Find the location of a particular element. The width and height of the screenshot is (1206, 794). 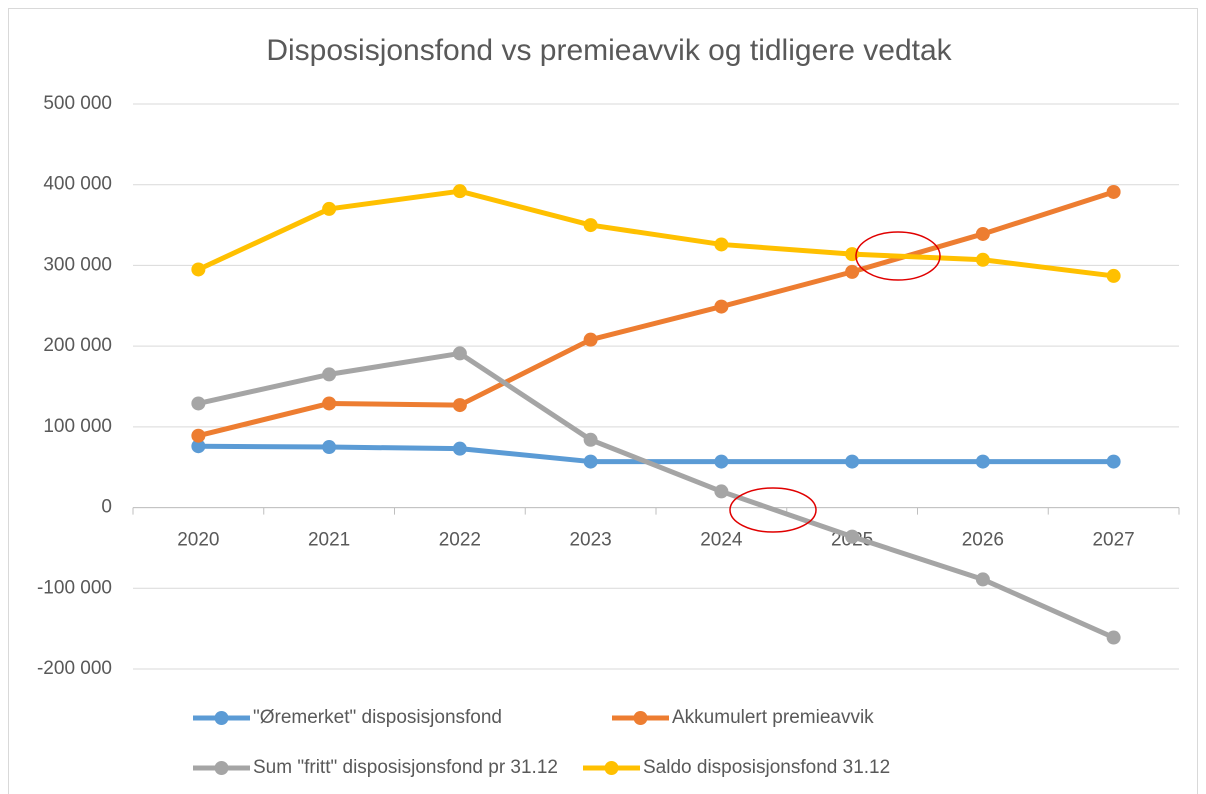

legend-label: "Øremerket" disposisjonsfond is located at coordinates (377, 717).